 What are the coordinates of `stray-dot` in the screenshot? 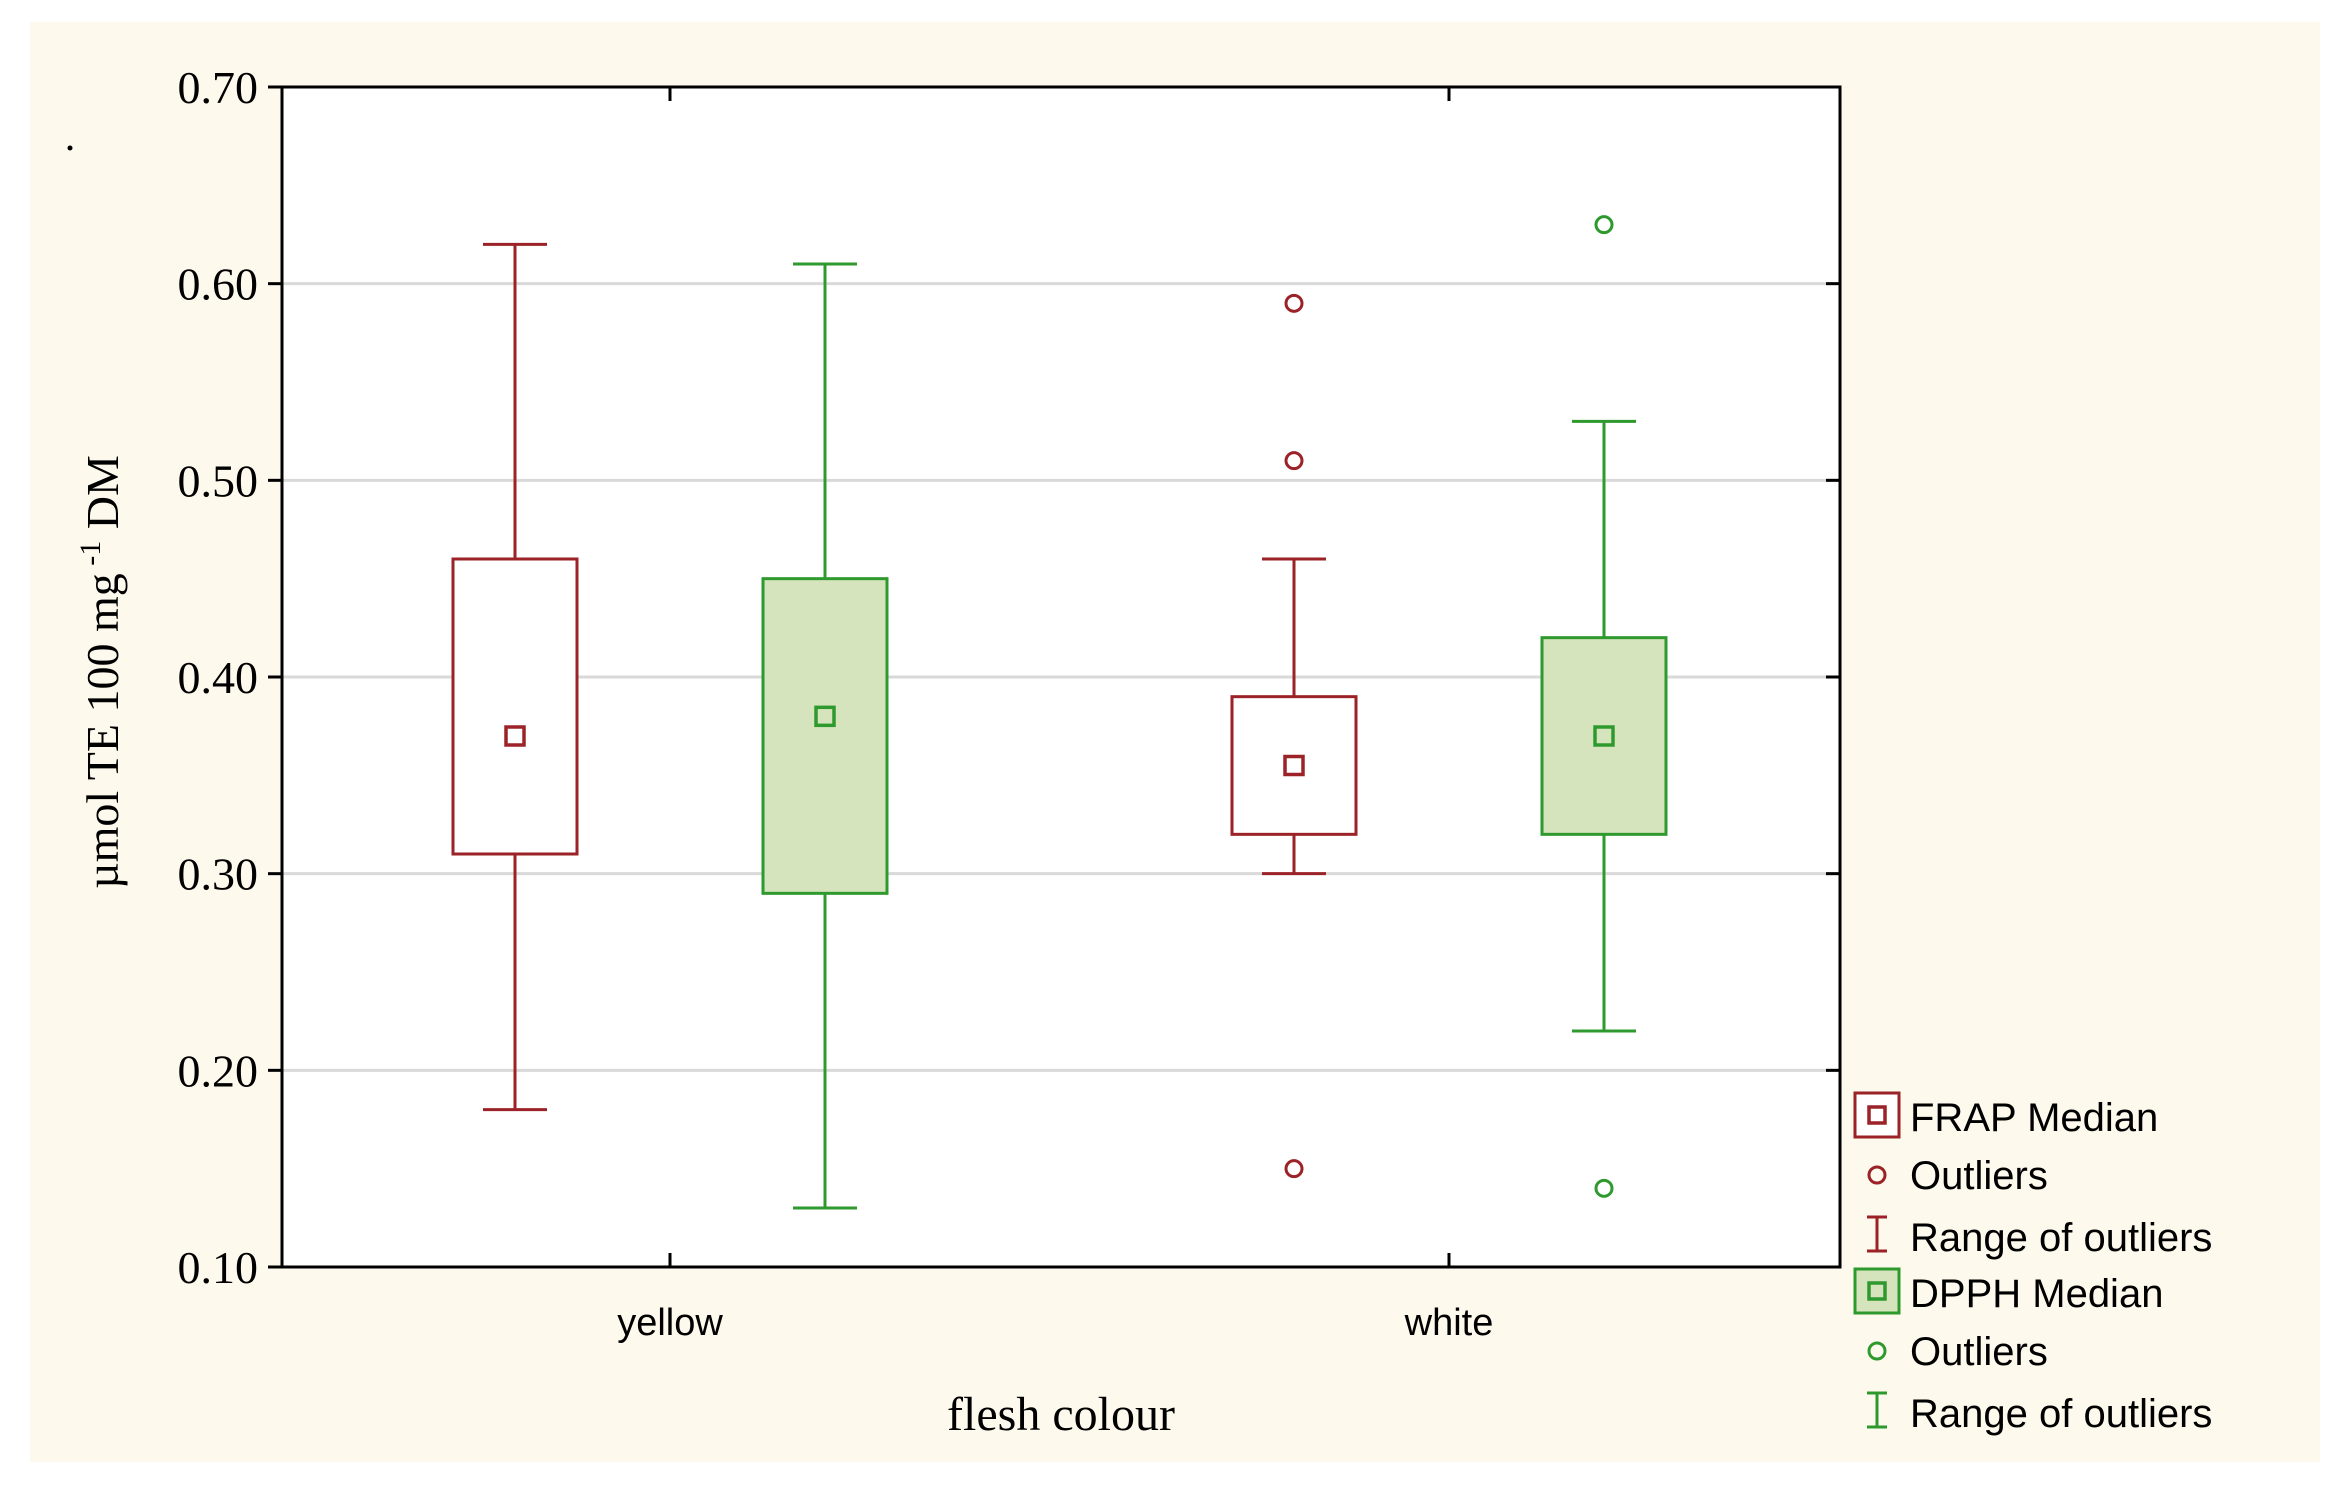 It's located at (70, 148).